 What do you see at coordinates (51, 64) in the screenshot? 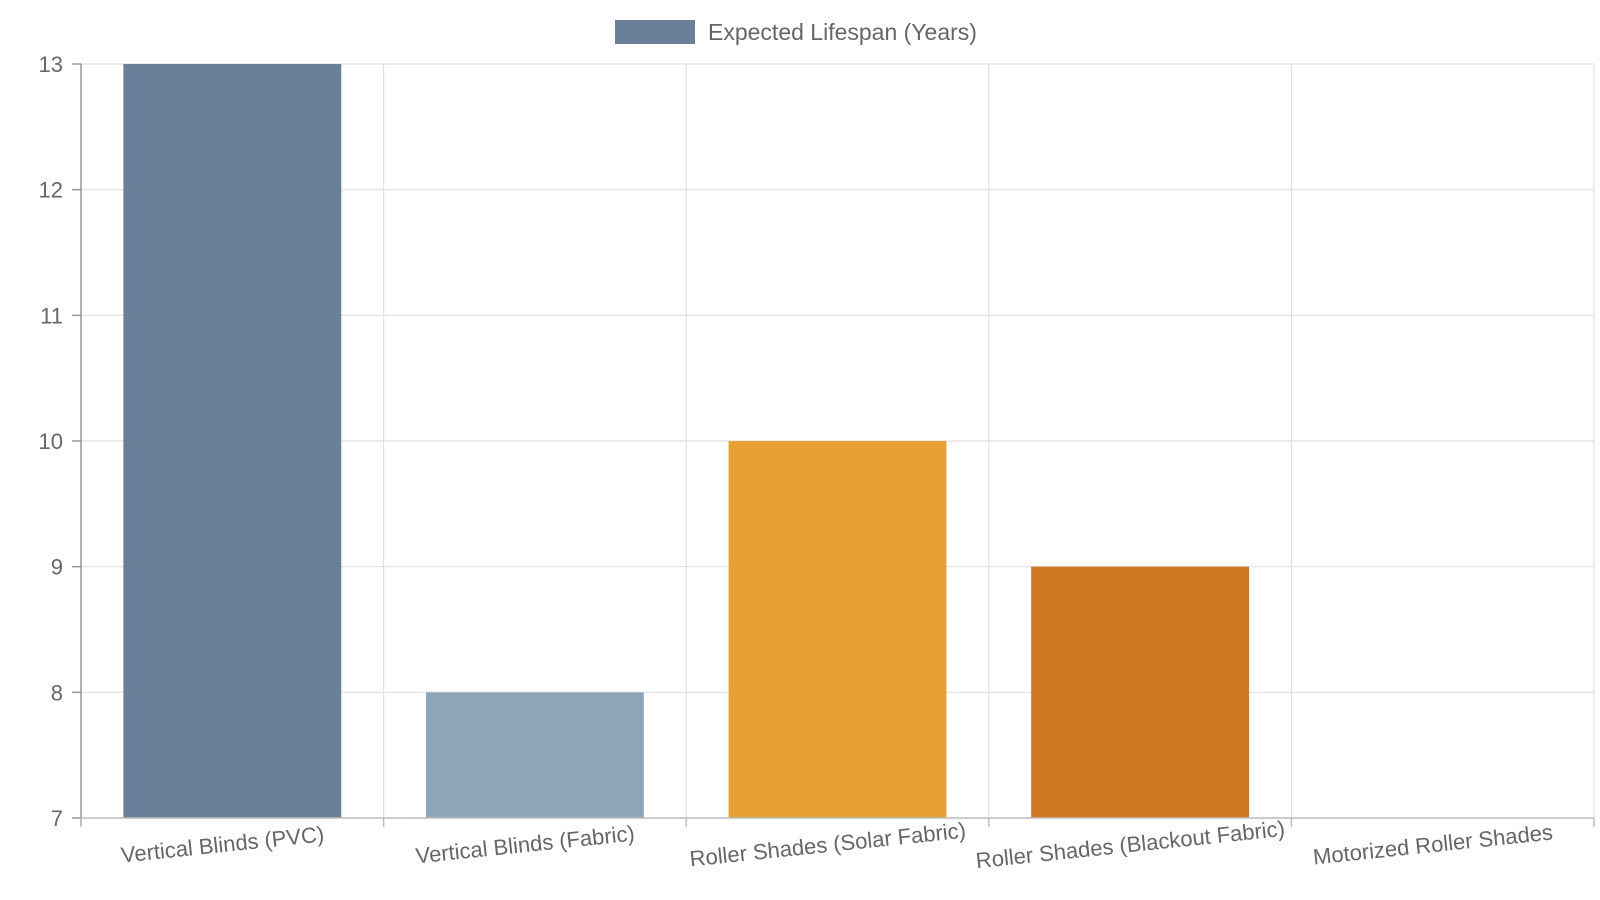
I see `y-tick-label: 13` at bounding box center [51, 64].